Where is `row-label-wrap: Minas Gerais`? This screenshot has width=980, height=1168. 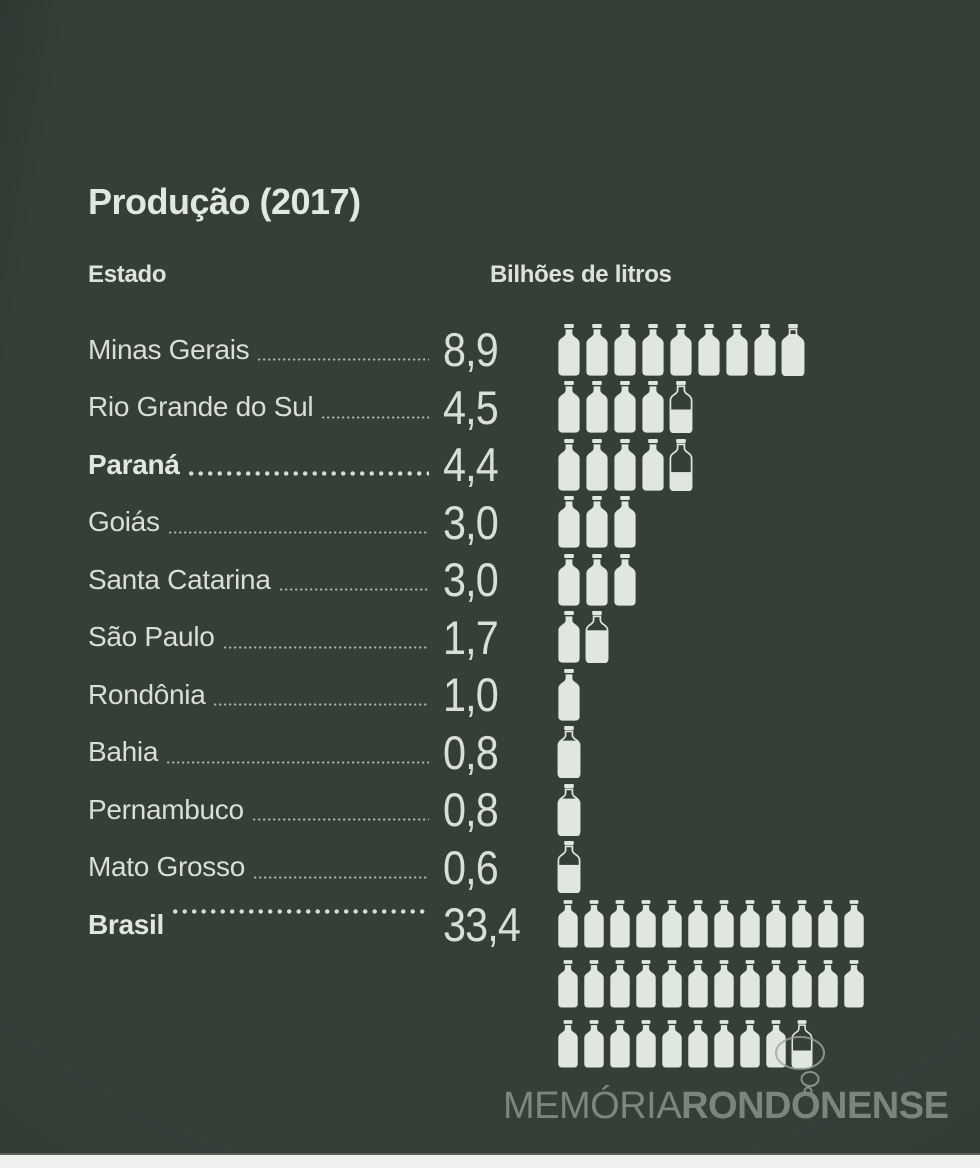 row-label-wrap: Minas Gerais is located at coordinates (265, 350).